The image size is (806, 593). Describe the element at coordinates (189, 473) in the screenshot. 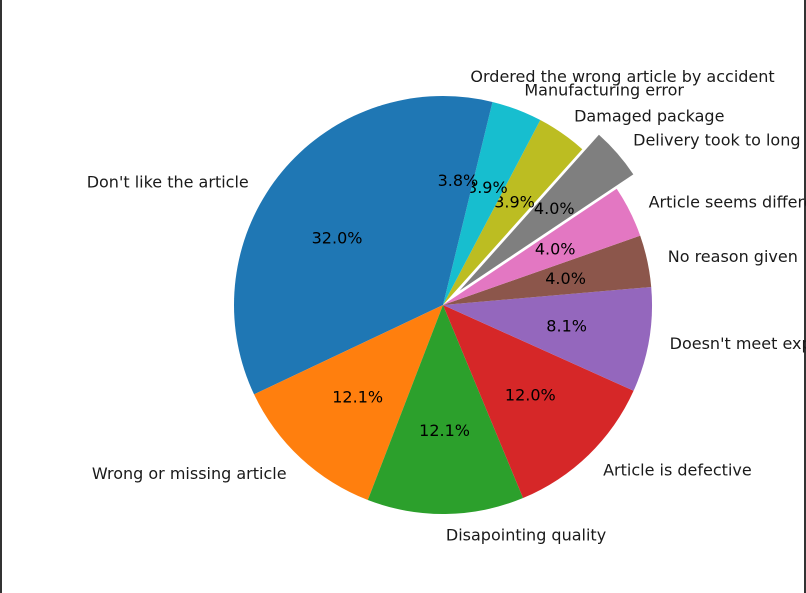

I see `pie-category-label: Wrong or missing article` at that location.